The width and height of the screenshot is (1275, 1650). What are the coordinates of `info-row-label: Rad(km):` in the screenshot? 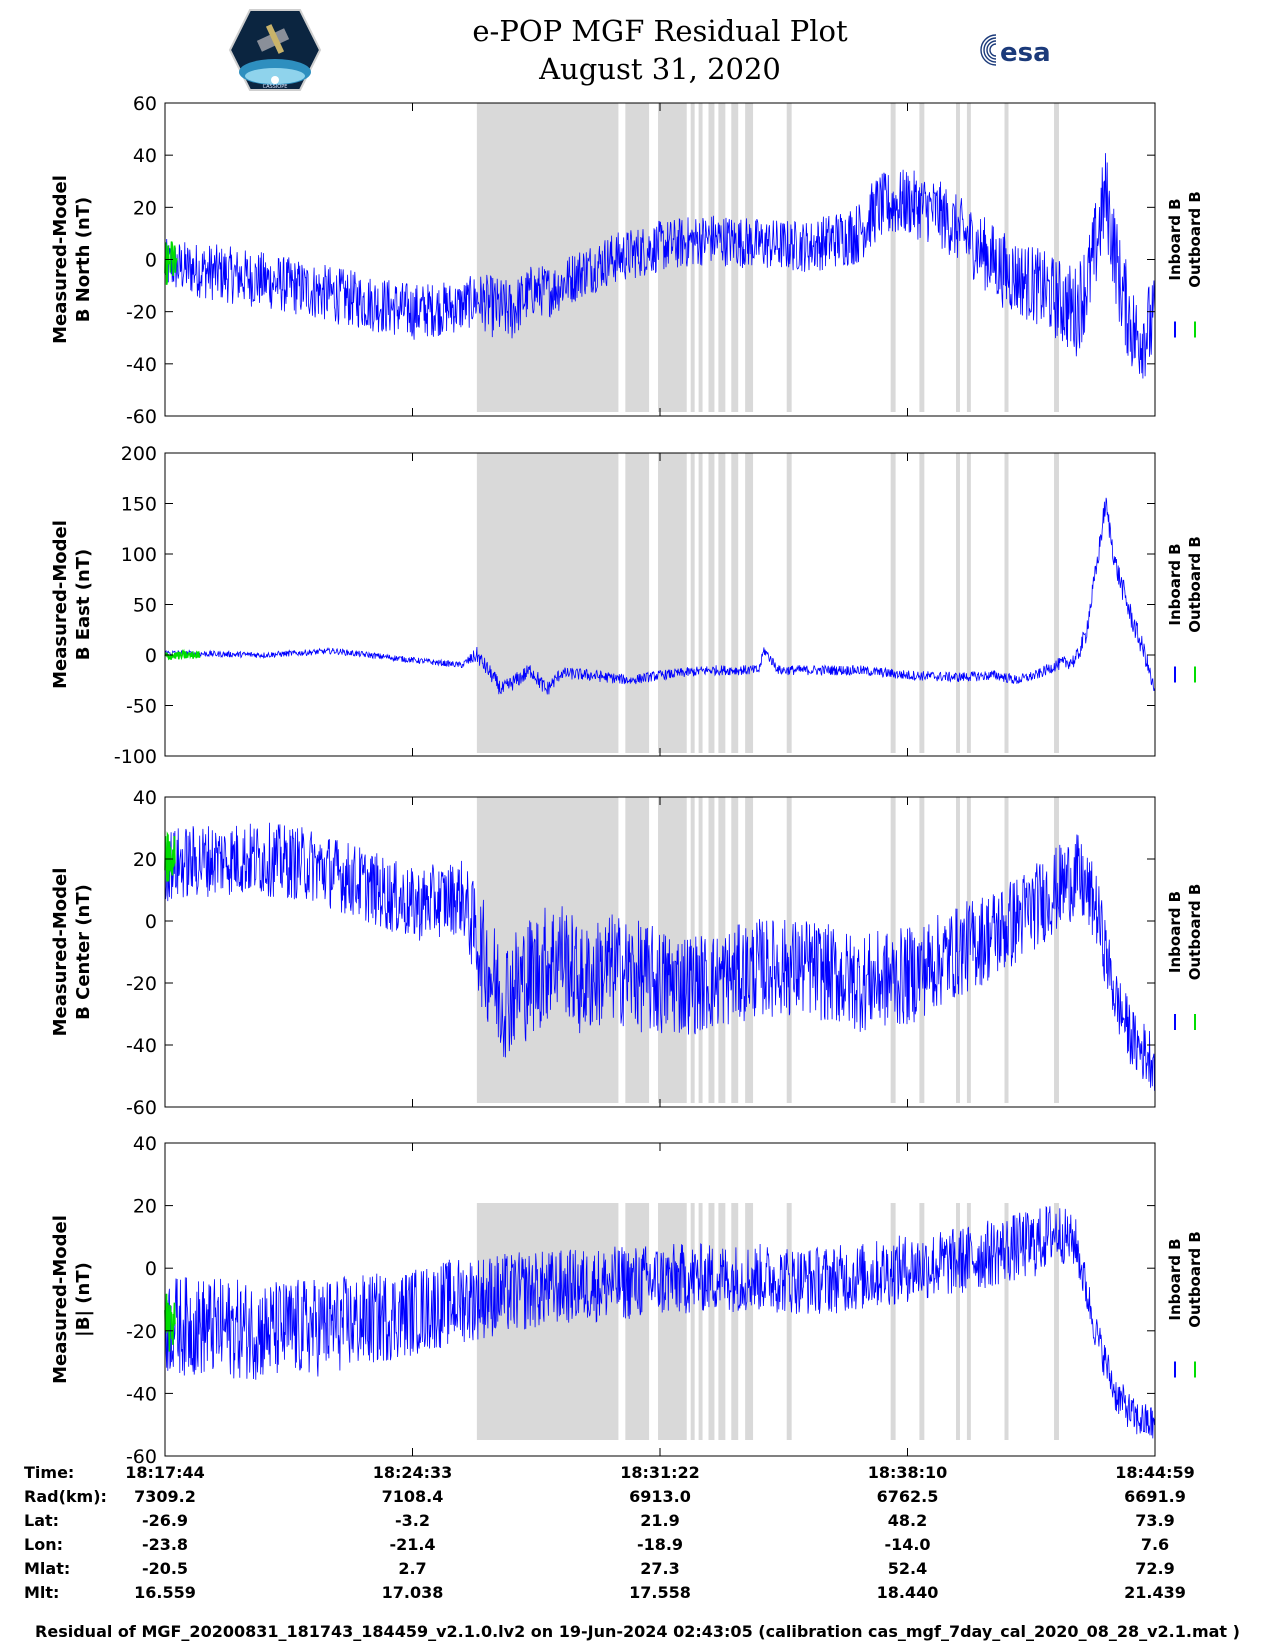 It's located at (65, 1496).